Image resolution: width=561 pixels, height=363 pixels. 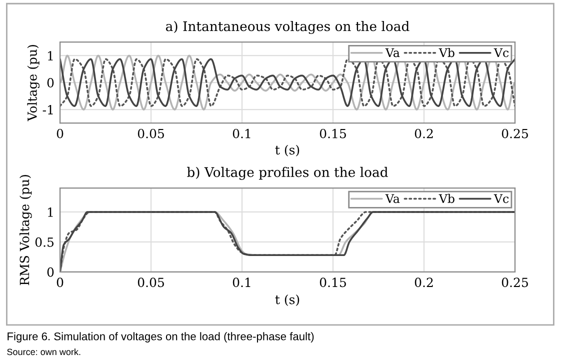 I want to click on y-tick-label: -1, so click(x=47, y=109).